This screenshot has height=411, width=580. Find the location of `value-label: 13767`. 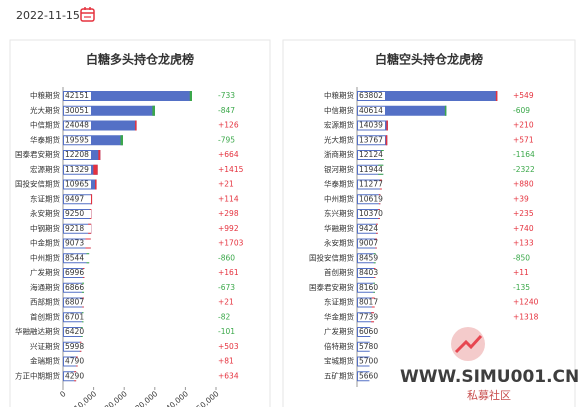

value-label: 13767 is located at coordinates (371, 139).